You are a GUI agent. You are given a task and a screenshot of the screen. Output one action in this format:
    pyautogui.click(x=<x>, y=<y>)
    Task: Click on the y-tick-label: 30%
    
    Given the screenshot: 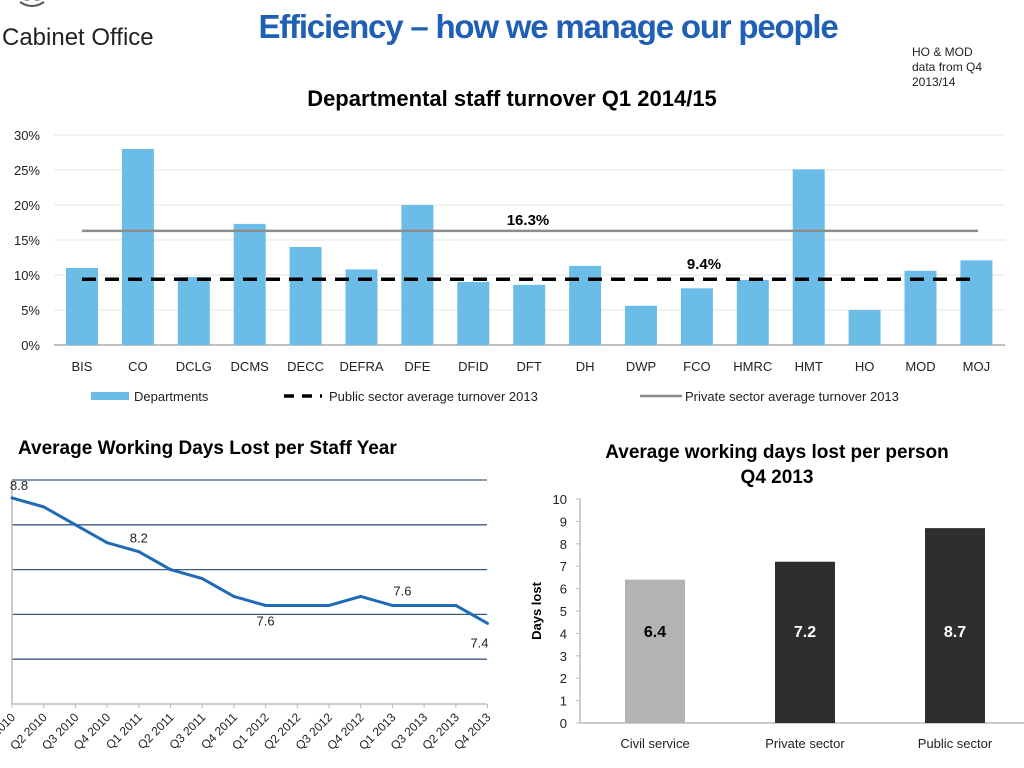 What is the action you would take?
    pyautogui.click(x=27, y=135)
    